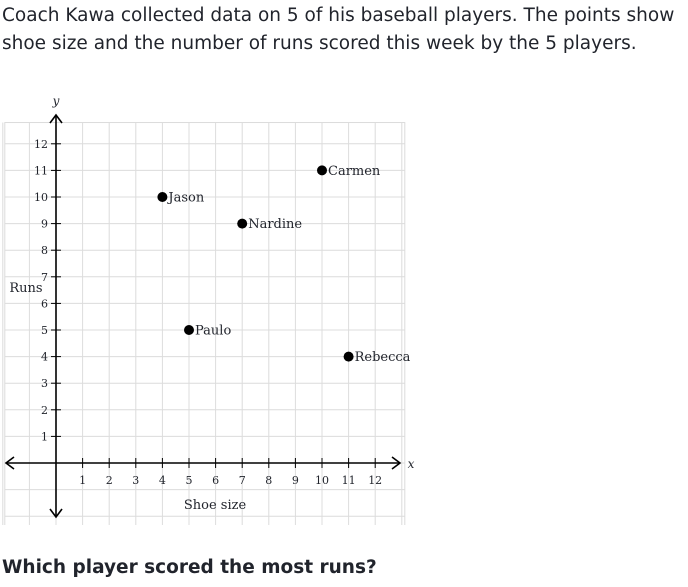 The width and height of the screenshot is (688, 587). What do you see at coordinates (189, 567) in the screenshot?
I see `prompt-text: Which player scored the most runs?` at bounding box center [189, 567].